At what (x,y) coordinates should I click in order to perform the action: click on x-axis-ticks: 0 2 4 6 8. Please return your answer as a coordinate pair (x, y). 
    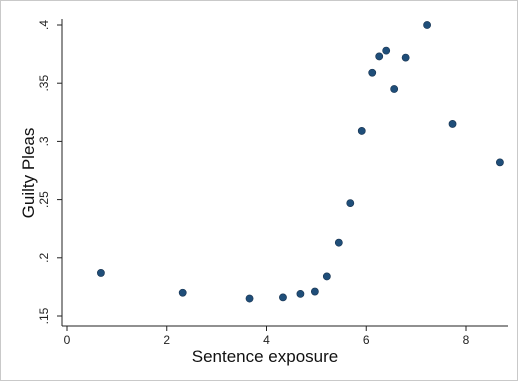
    Looking at the image, I should click on (267, 336).